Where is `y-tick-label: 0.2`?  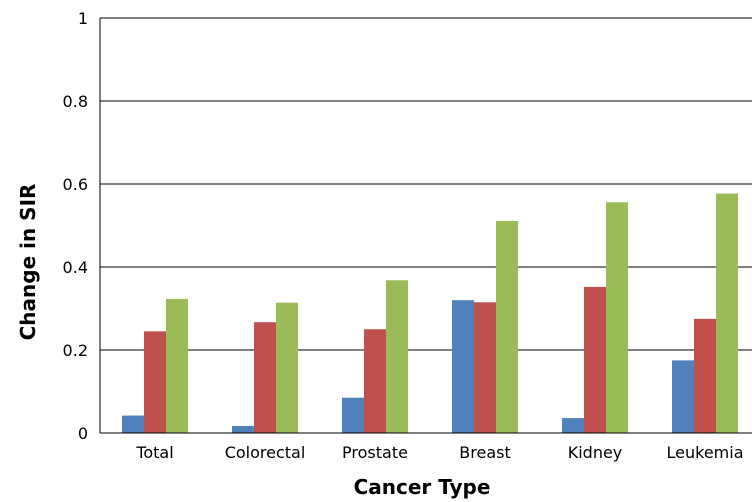 y-tick-label: 0.2 is located at coordinates (75, 350).